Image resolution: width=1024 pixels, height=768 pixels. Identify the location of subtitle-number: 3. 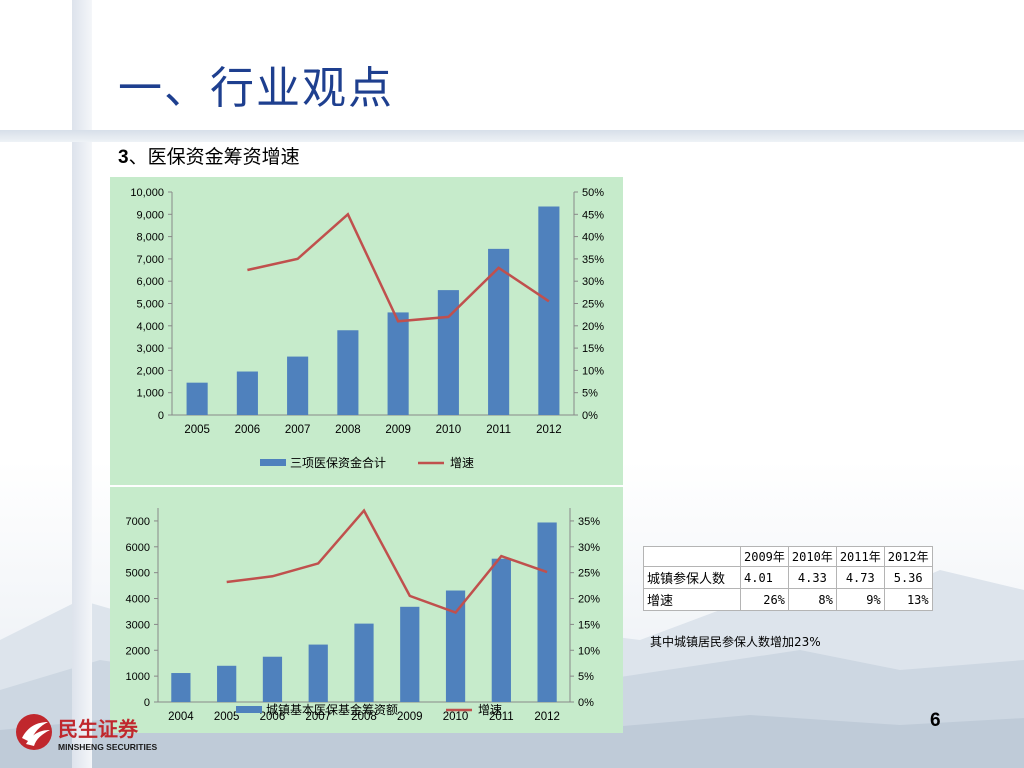
(123, 157).